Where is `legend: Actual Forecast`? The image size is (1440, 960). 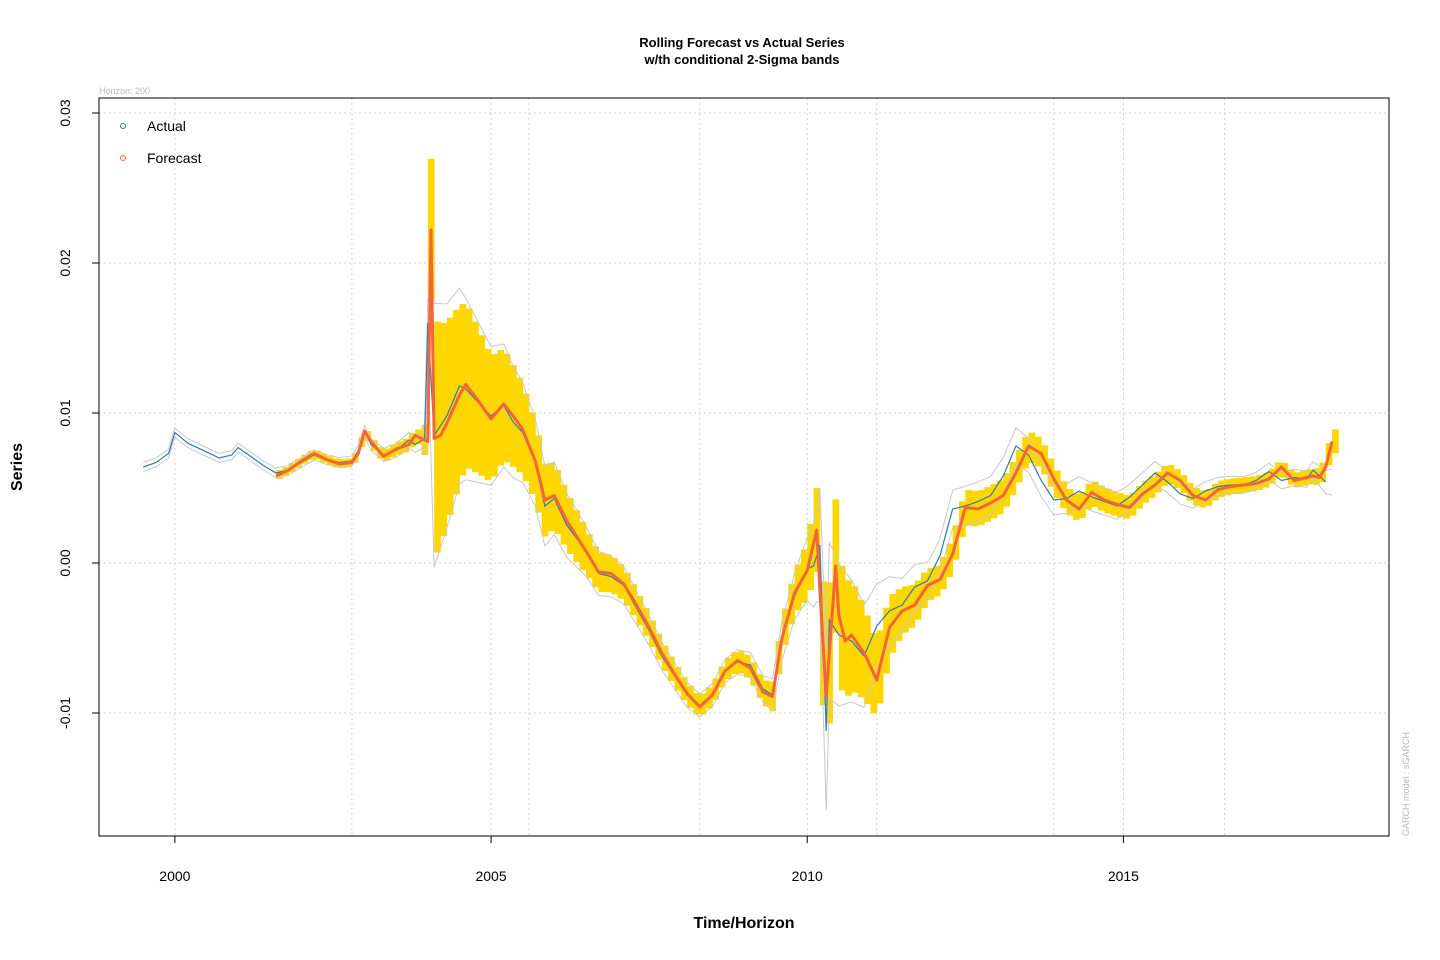 legend: Actual Forecast is located at coordinates (161, 142).